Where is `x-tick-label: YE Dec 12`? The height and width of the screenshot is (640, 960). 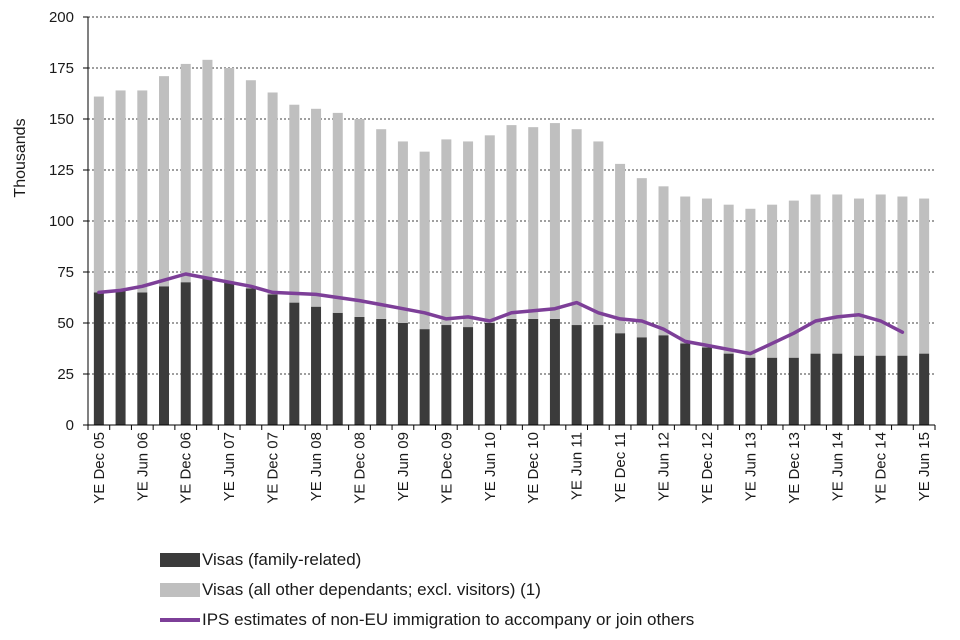
x-tick-label: YE Dec 12 is located at coordinates (707, 468).